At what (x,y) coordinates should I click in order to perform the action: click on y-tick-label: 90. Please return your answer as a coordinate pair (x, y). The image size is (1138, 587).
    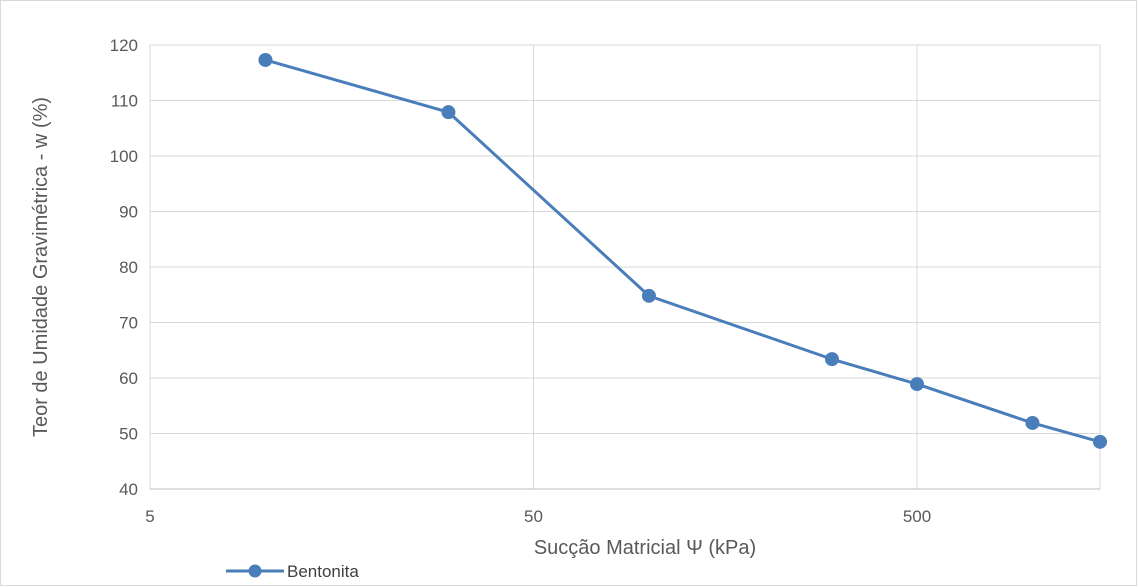
    Looking at the image, I should click on (128, 212).